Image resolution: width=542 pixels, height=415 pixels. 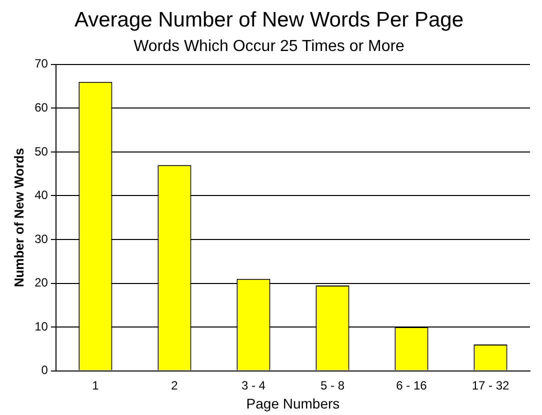 What do you see at coordinates (44, 370) in the screenshot?
I see `y-tick-label: 0` at bounding box center [44, 370].